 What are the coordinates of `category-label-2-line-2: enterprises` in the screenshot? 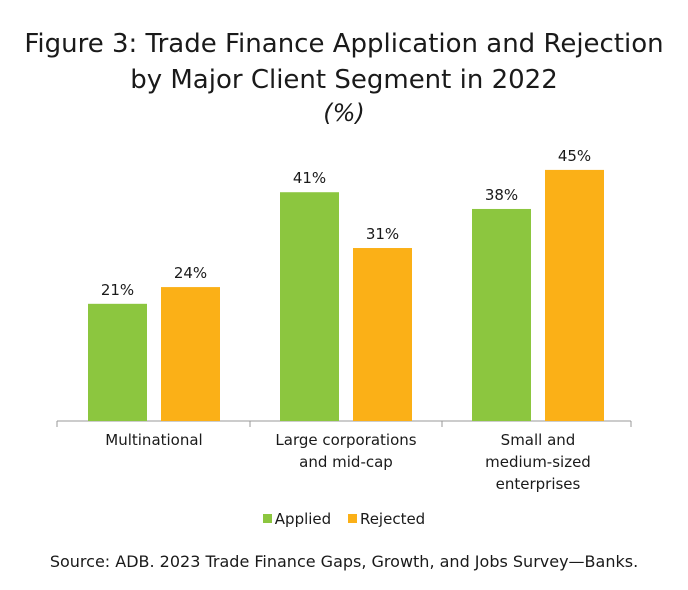 It's located at (538, 484).